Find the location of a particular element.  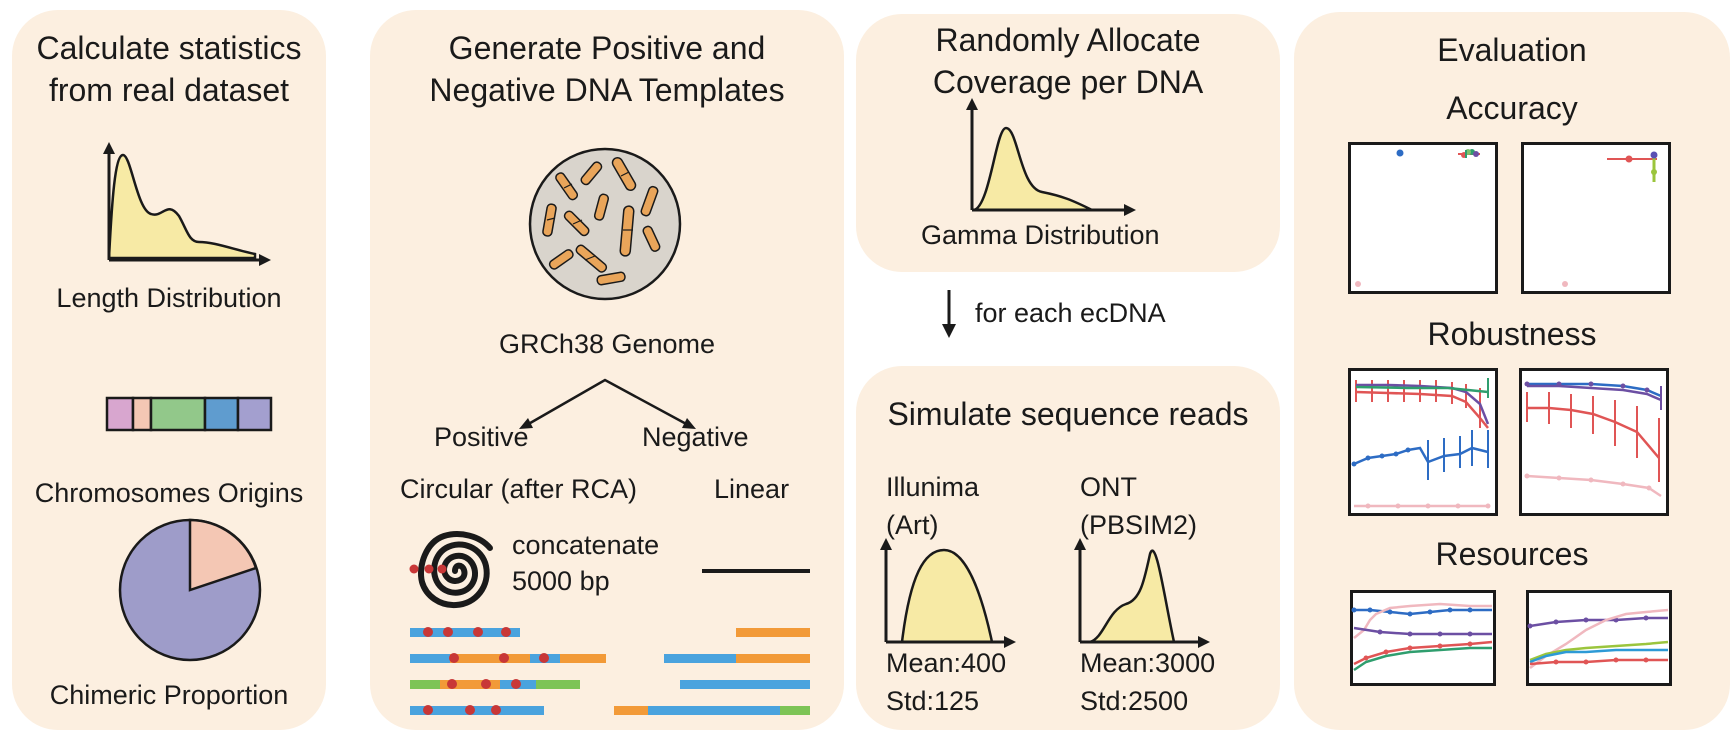

genome-label: GRCh38 Genome is located at coordinates (607, 344).